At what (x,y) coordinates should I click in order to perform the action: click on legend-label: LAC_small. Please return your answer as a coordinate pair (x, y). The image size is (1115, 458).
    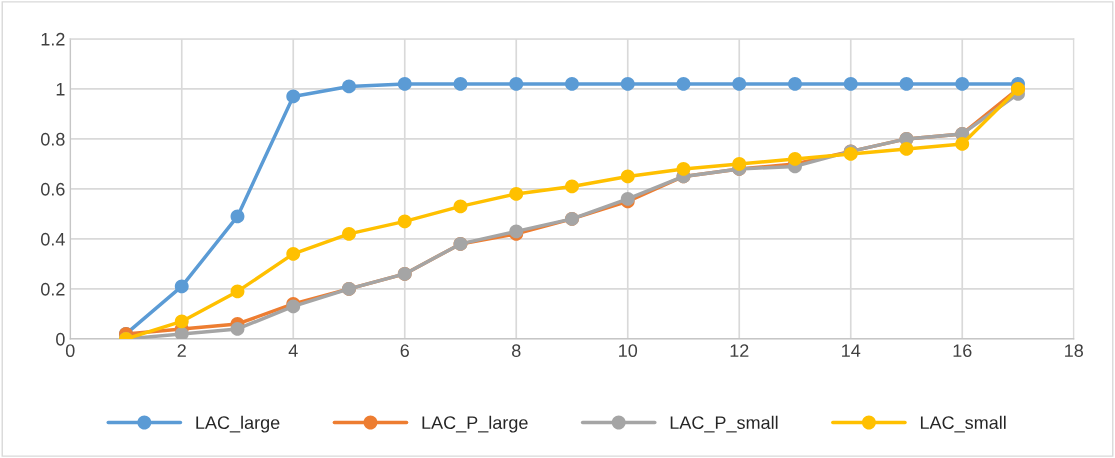
    Looking at the image, I should click on (963, 424).